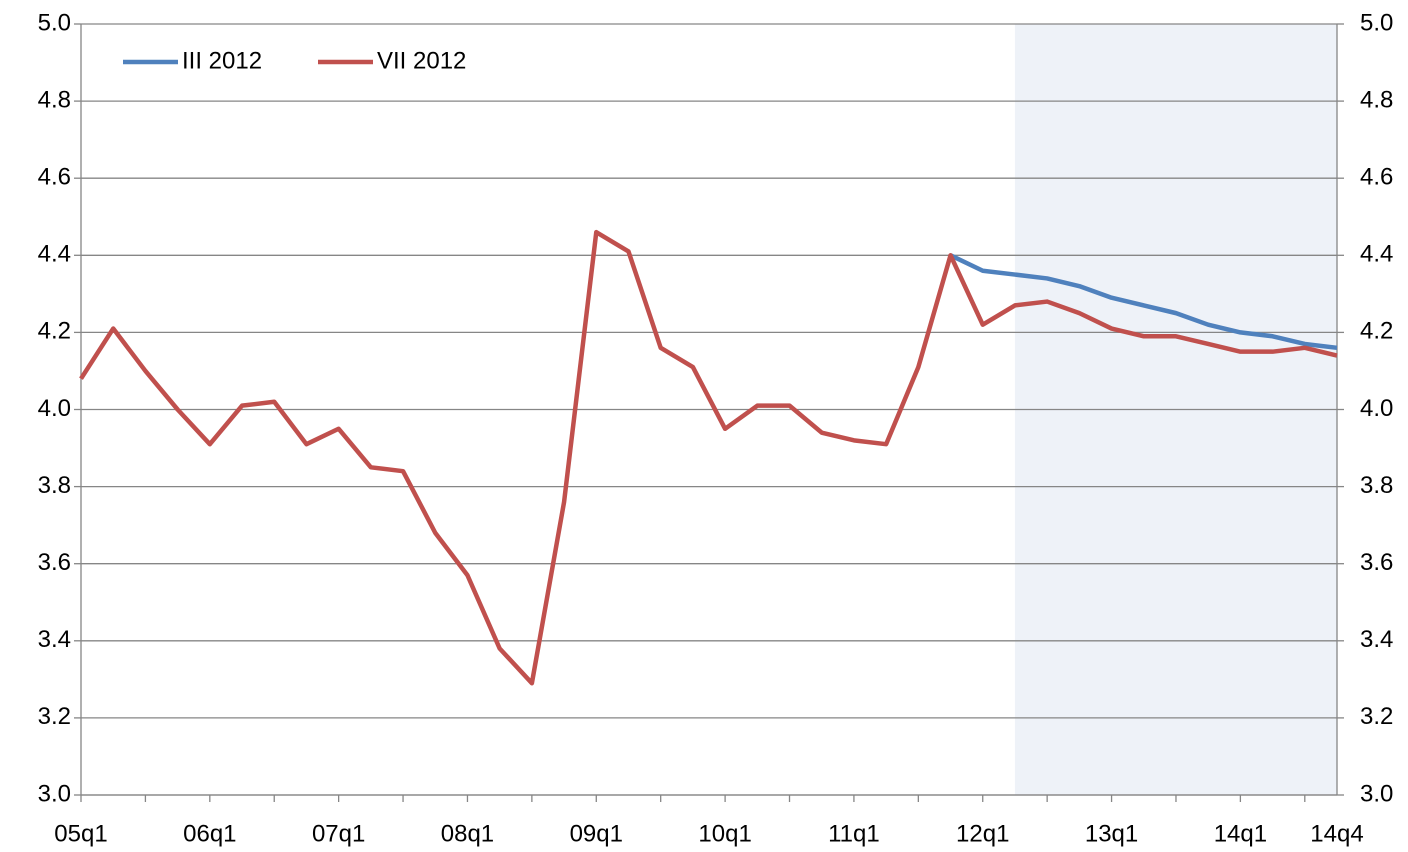  What do you see at coordinates (338, 833) in the screenshot?
I see `x-tick-label: 07q1` at bounding box center [338, 833].